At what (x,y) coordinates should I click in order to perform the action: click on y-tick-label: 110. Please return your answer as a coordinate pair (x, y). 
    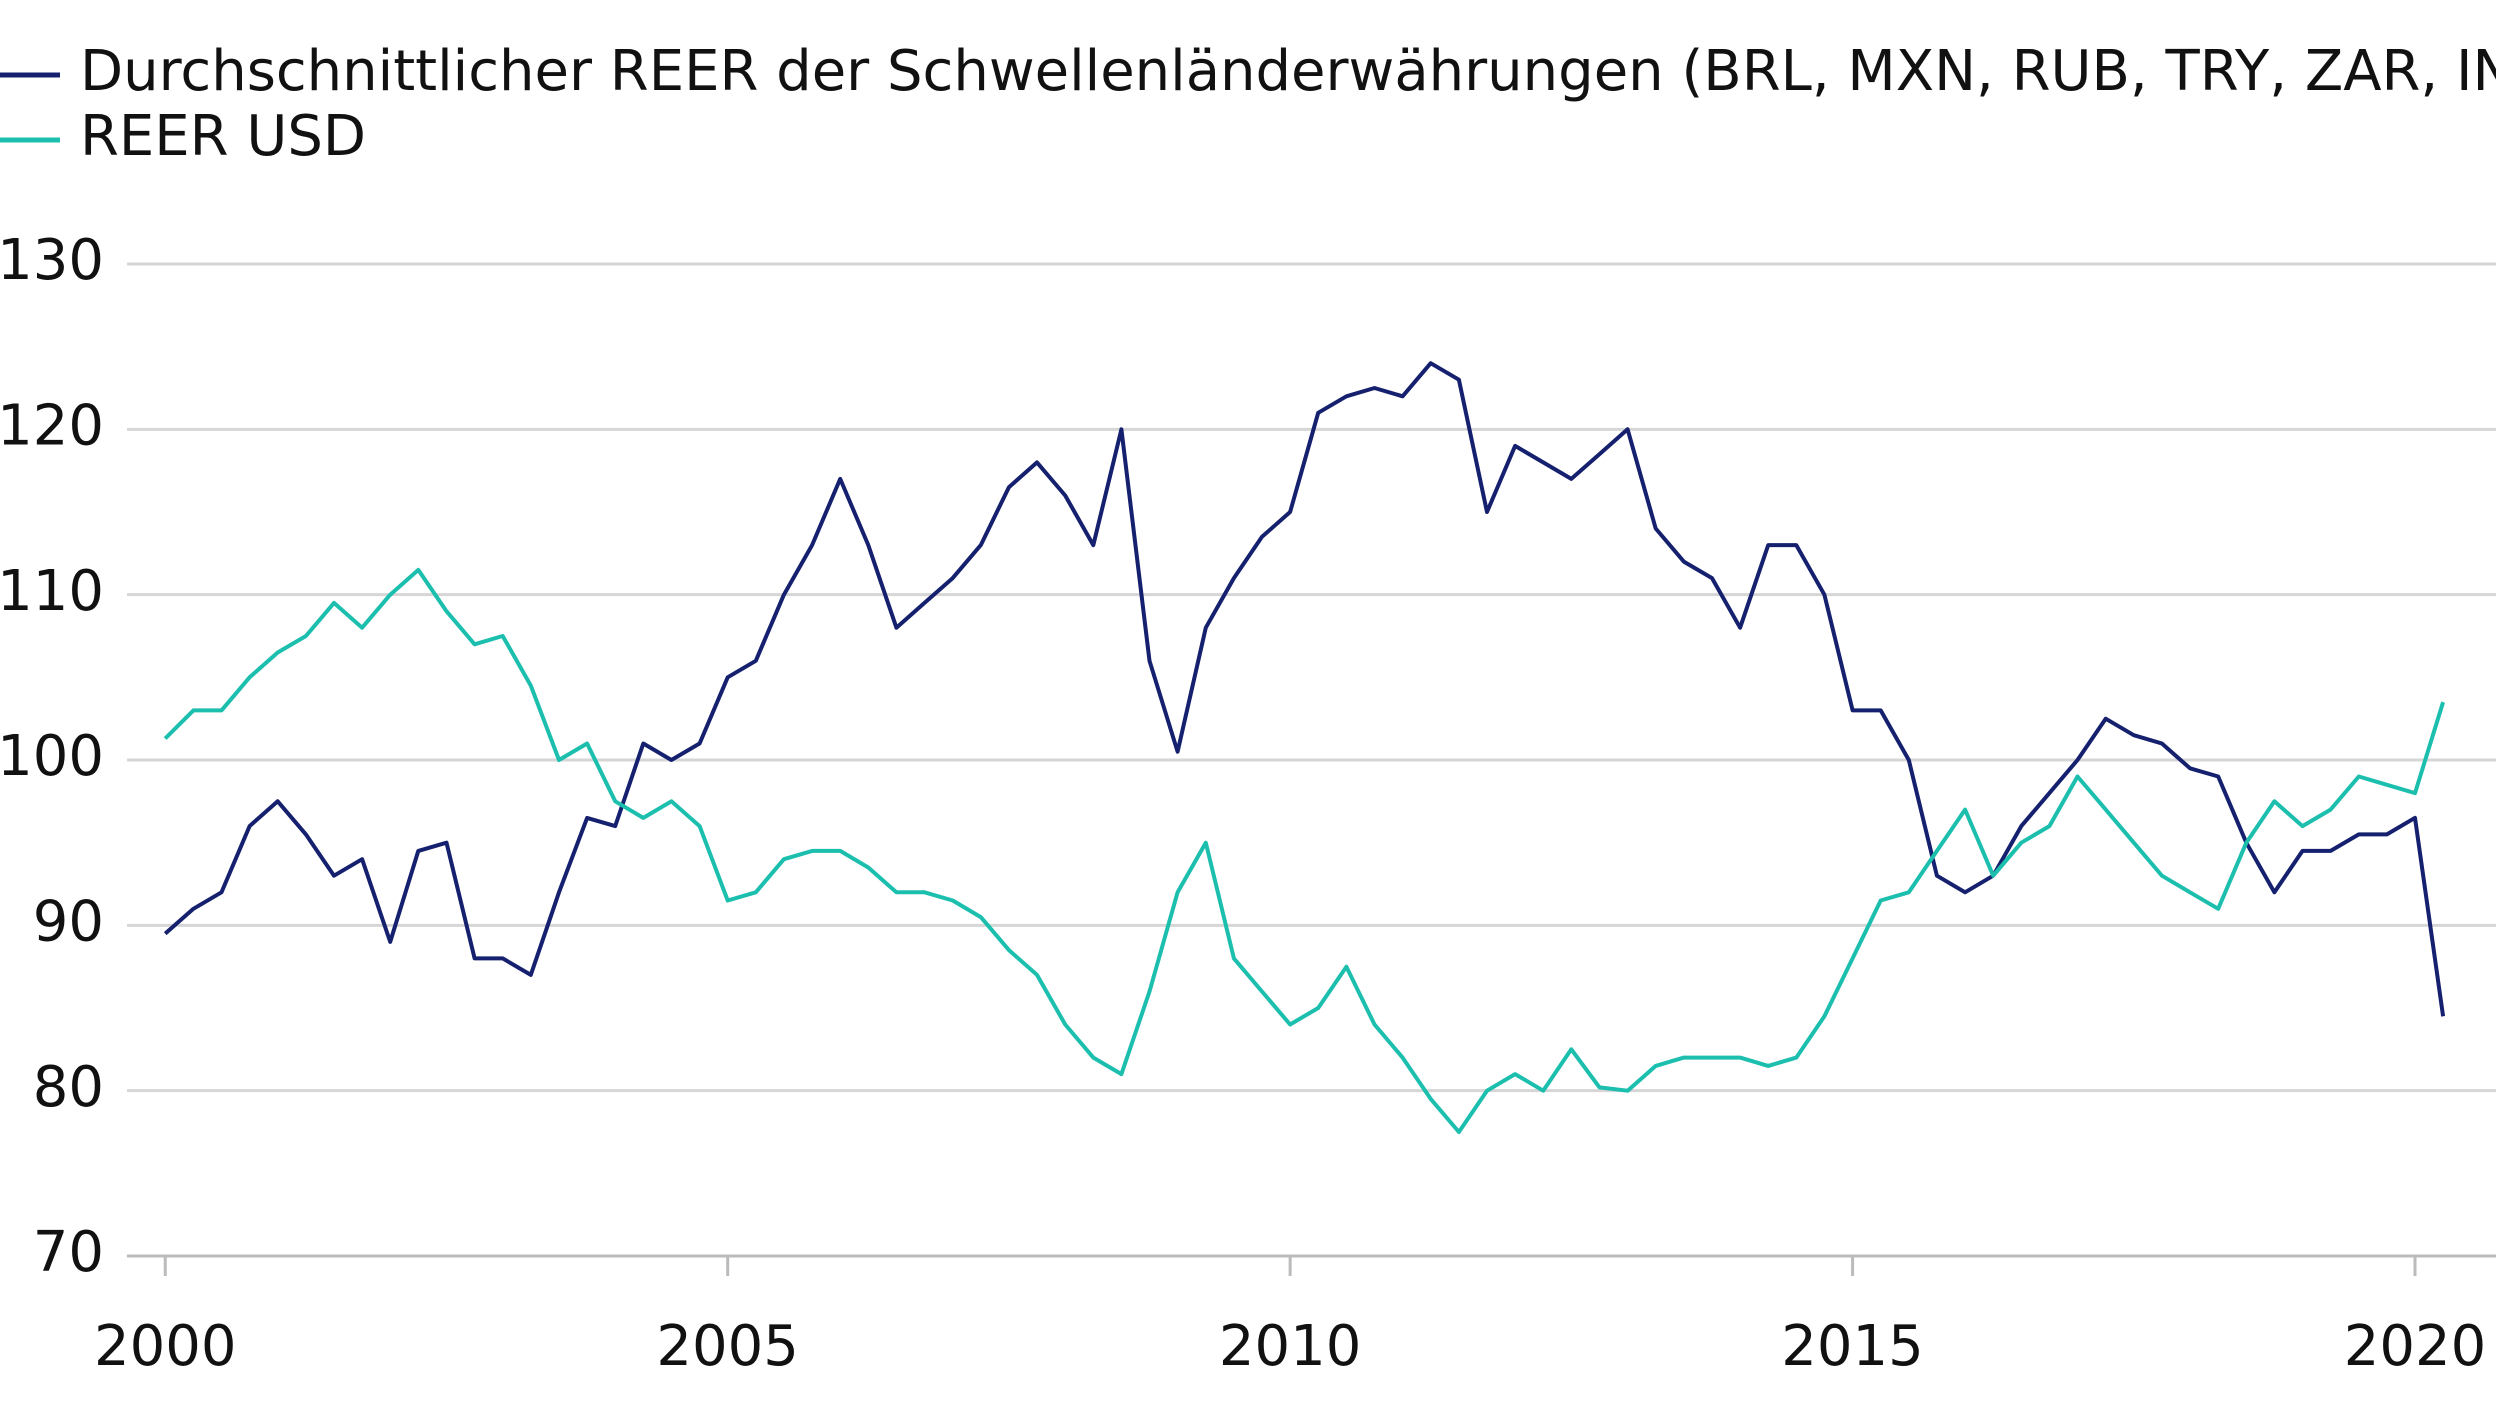
    Looking at the image, I should click on (52, 591).